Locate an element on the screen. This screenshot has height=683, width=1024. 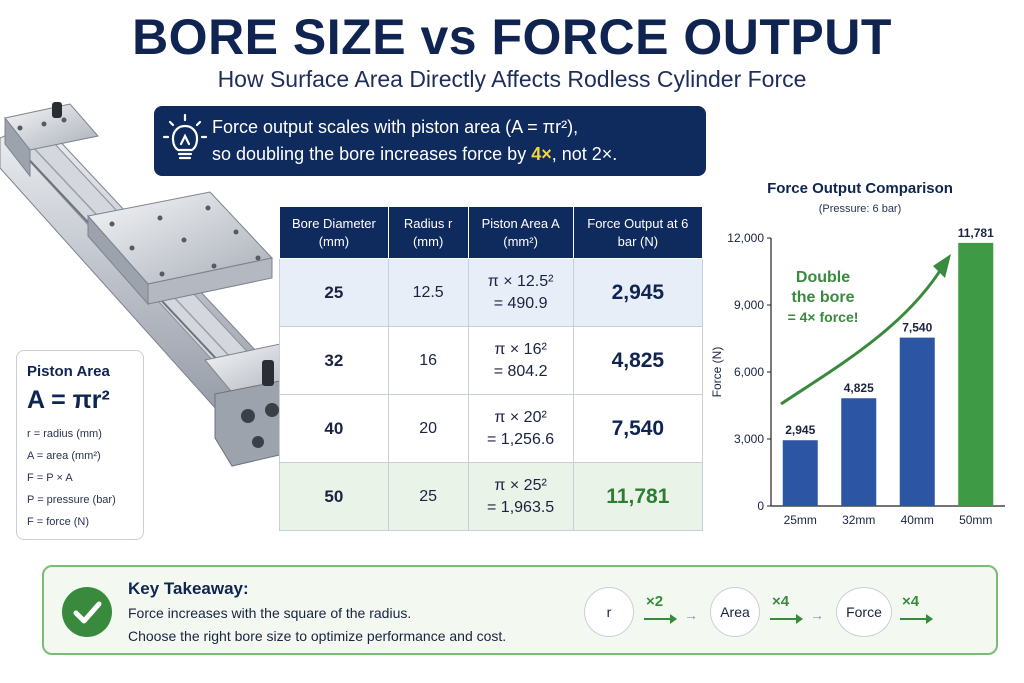
legend-line: F = P × A is located at coordinates (50, 478).